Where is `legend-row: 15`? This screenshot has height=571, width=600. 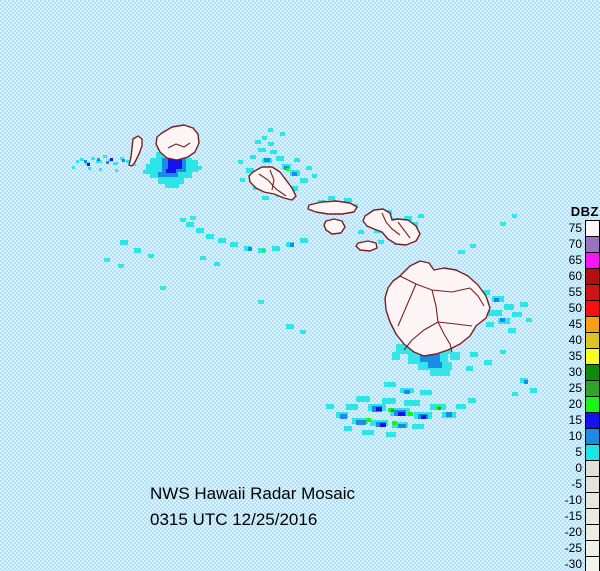
legend-row: 15 is located at coordinates (578, 420).